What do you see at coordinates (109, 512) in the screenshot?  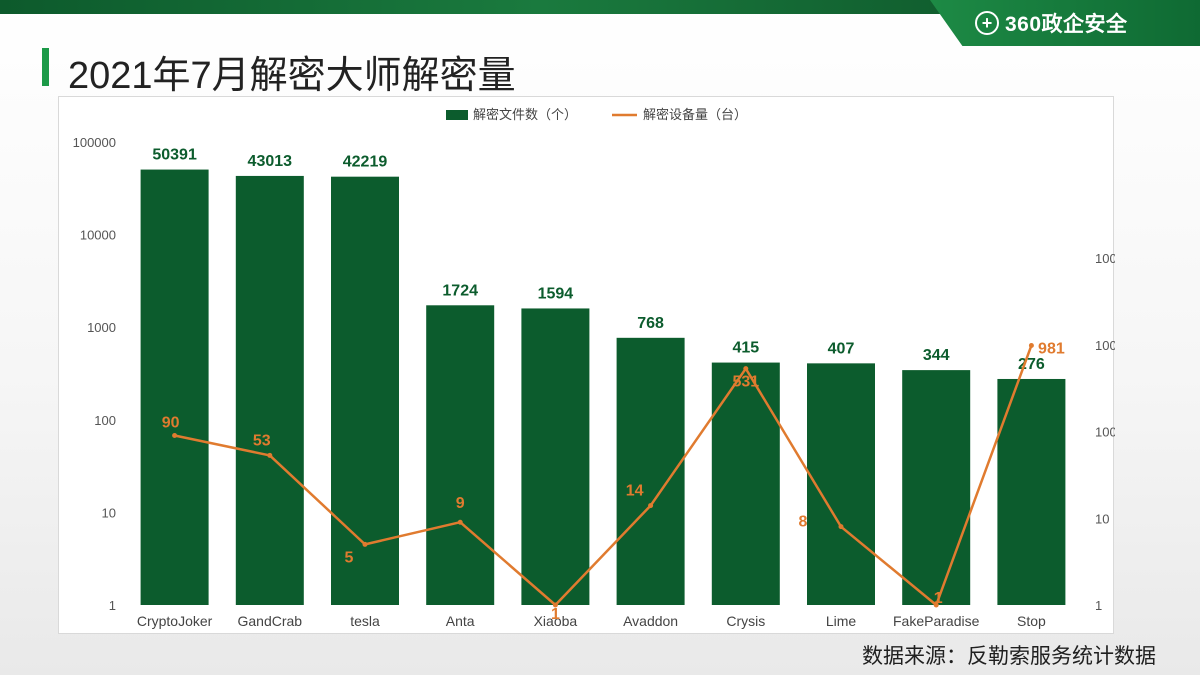 I see `y-left-tick-label: 10` at bounding box center [109, 512].